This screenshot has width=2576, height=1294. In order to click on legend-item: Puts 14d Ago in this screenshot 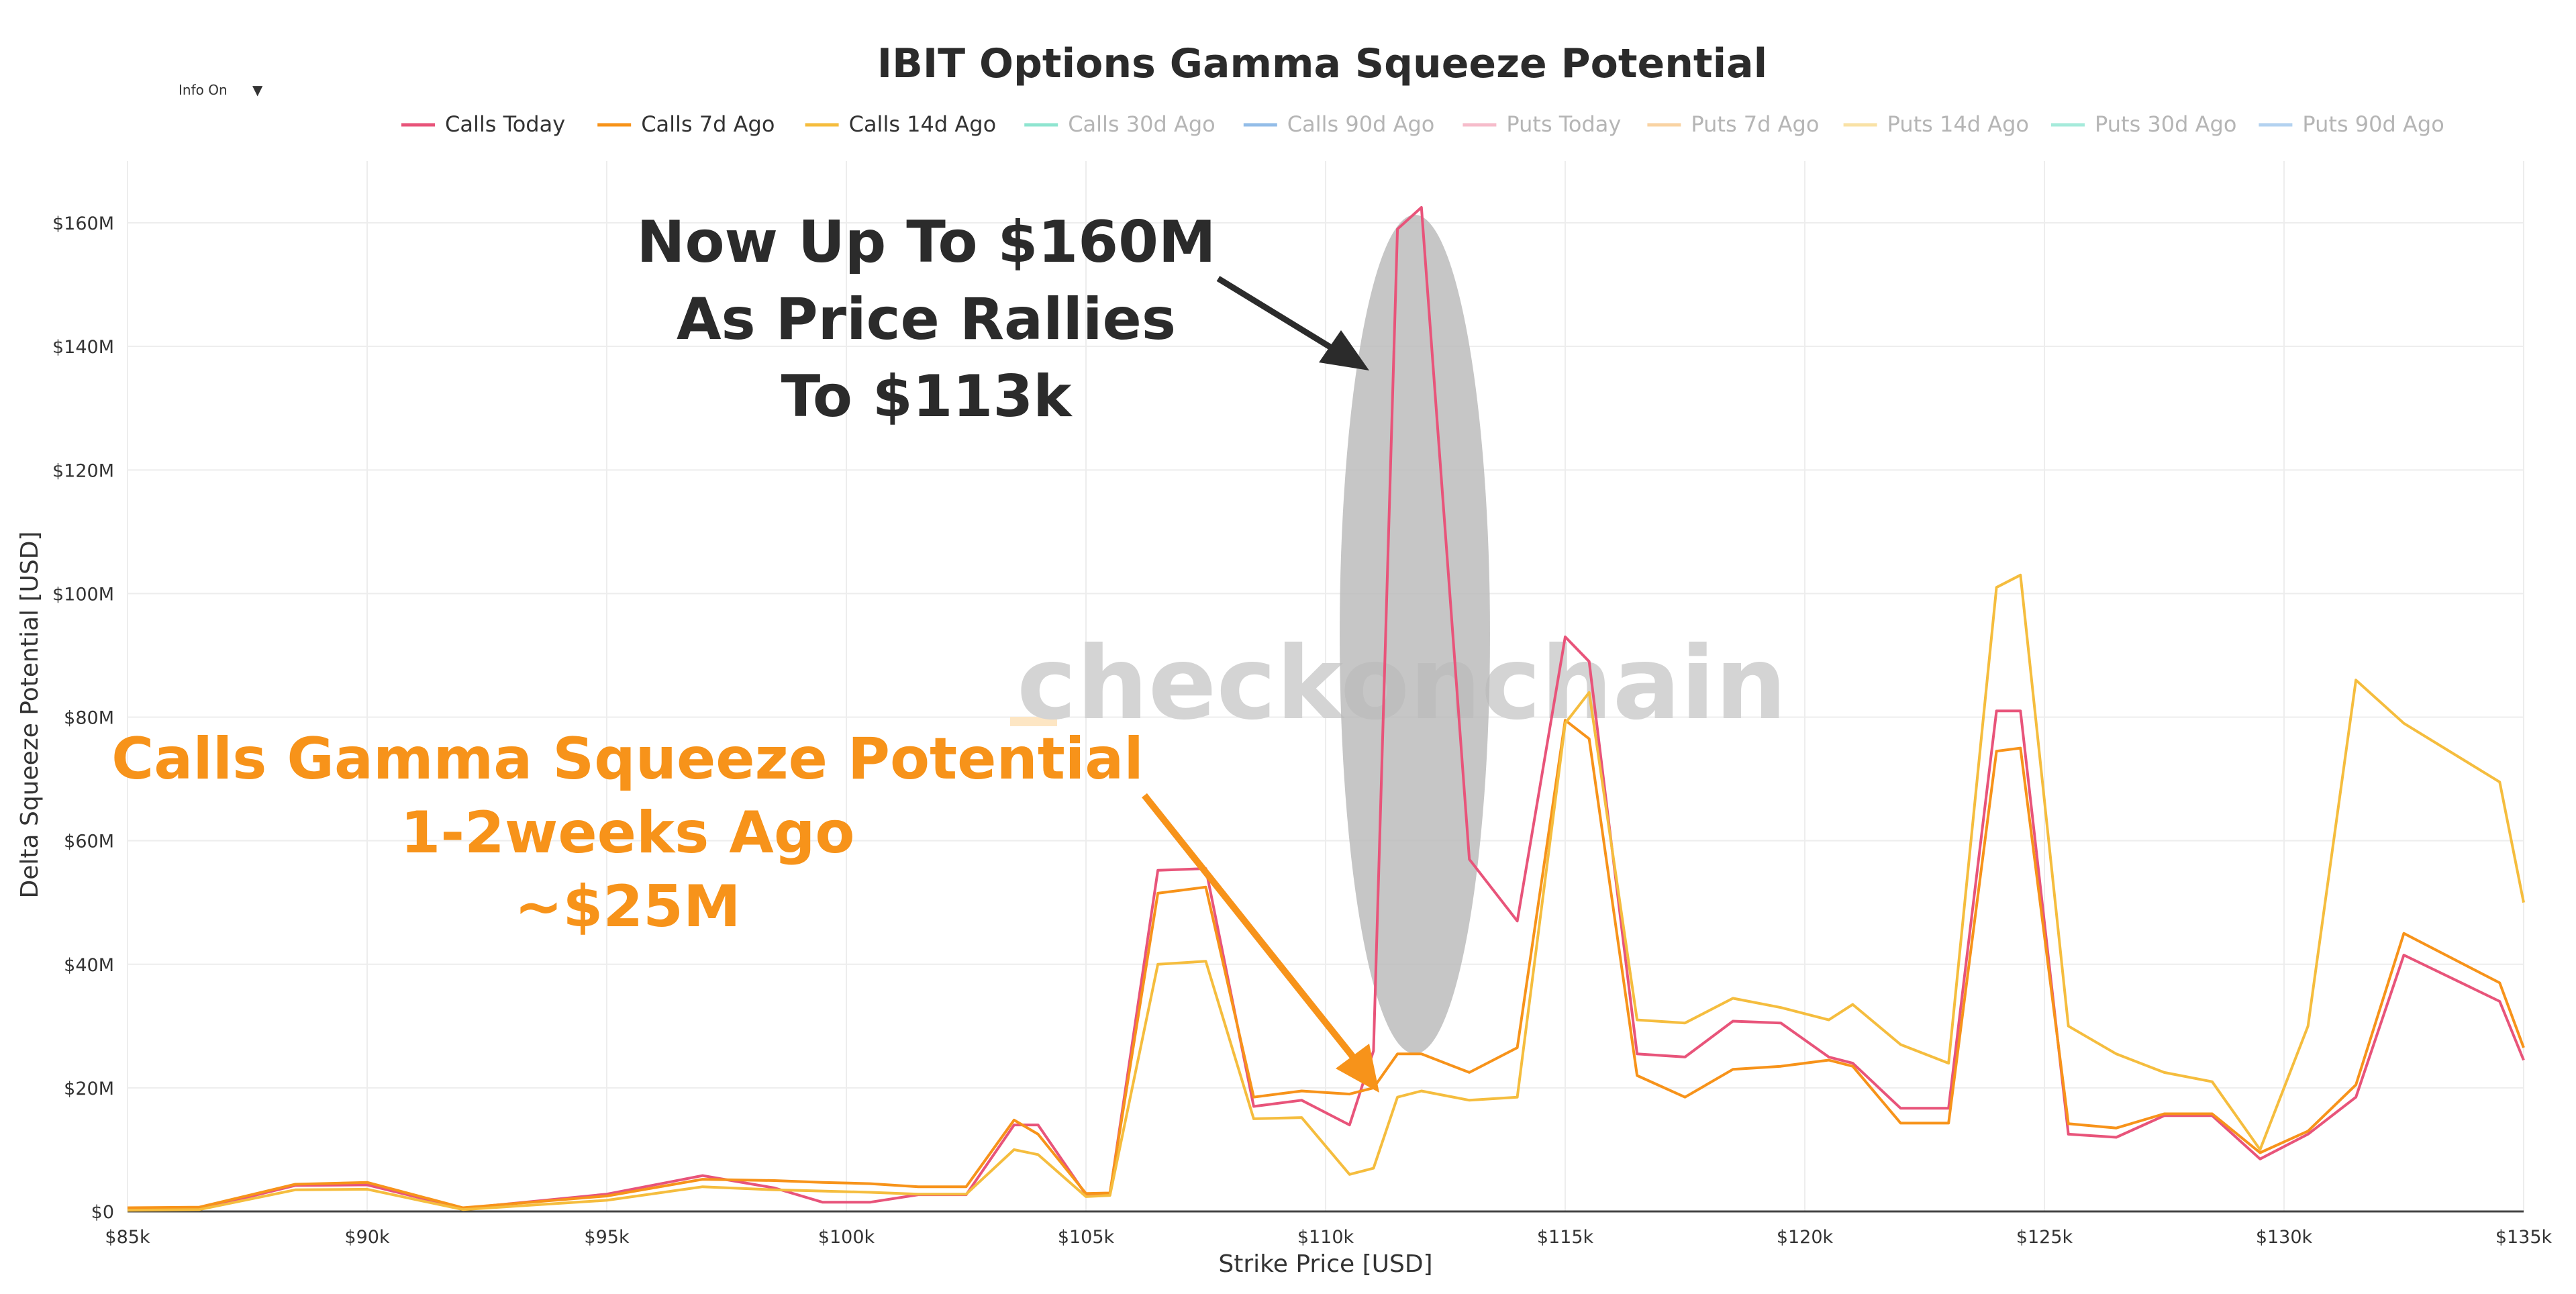, I will do `click(1936, 124)`.